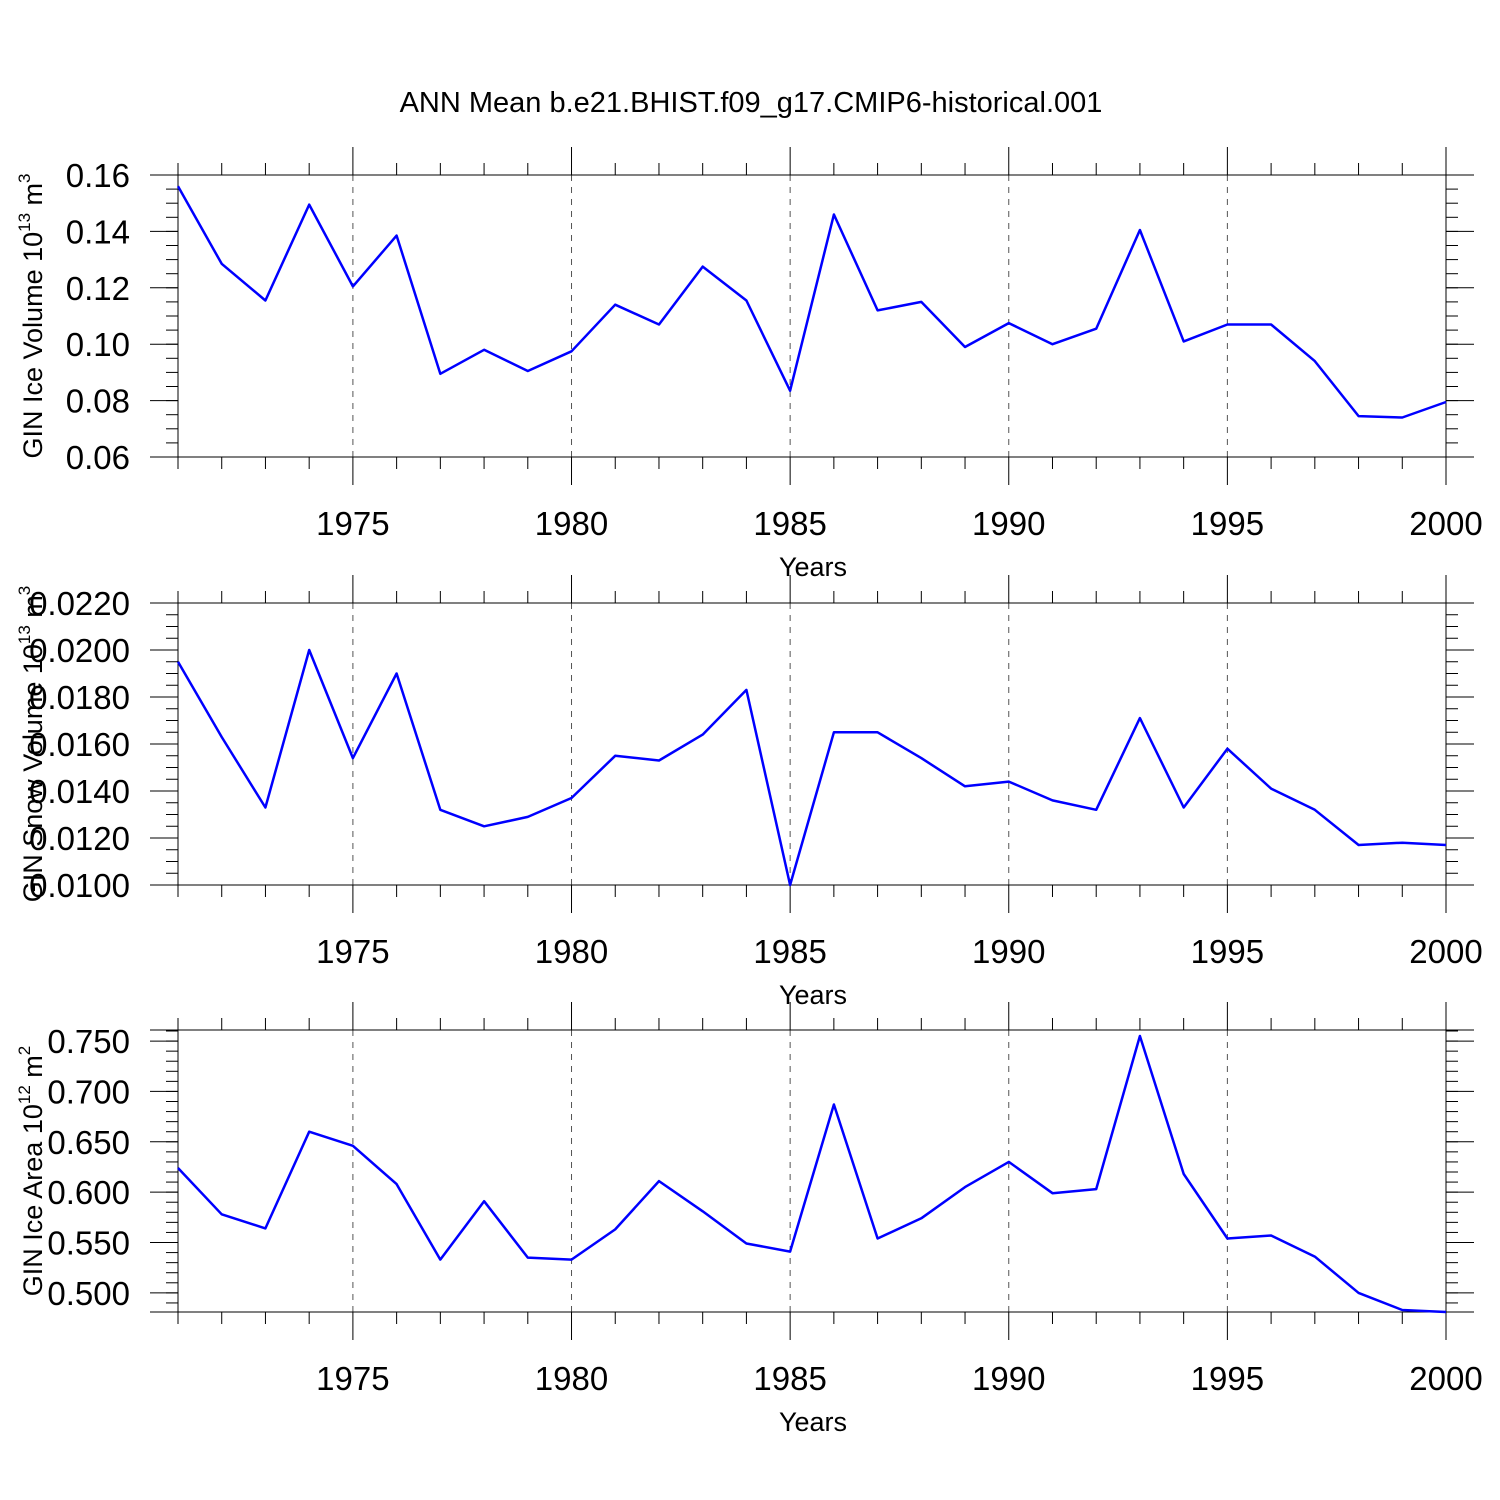 The height and width of the screenshot is (1500, 1500). I want to click on y-tick-label: 0.0120, so click(79, 838).